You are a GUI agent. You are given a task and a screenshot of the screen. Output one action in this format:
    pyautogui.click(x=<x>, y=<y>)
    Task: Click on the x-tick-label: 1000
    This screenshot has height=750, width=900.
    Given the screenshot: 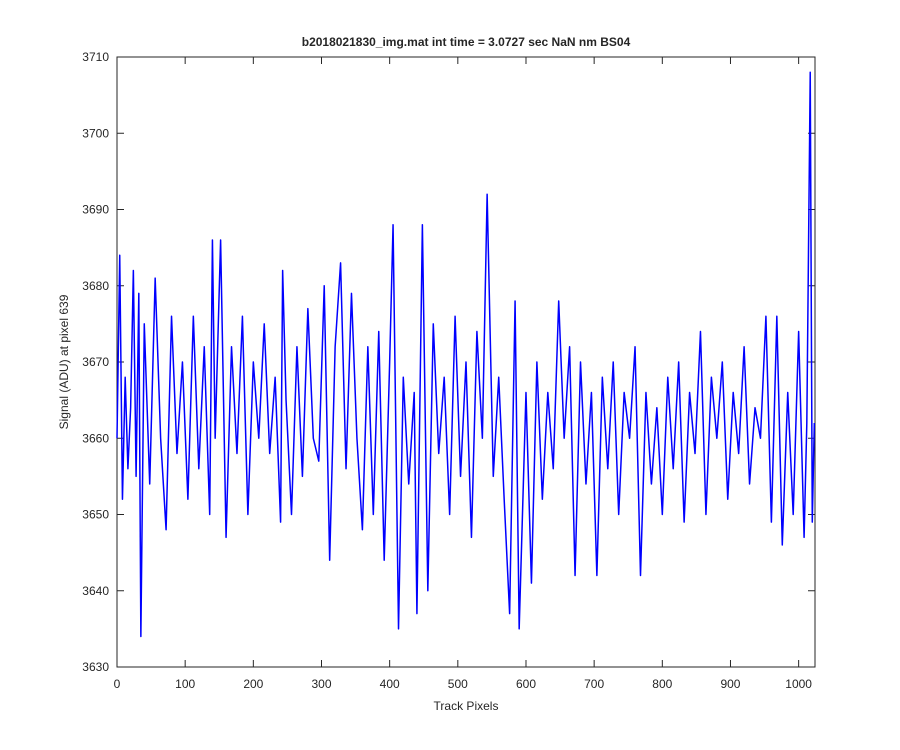 What is the action you would take?
    pyautogui.click(x=798, y=684)
    